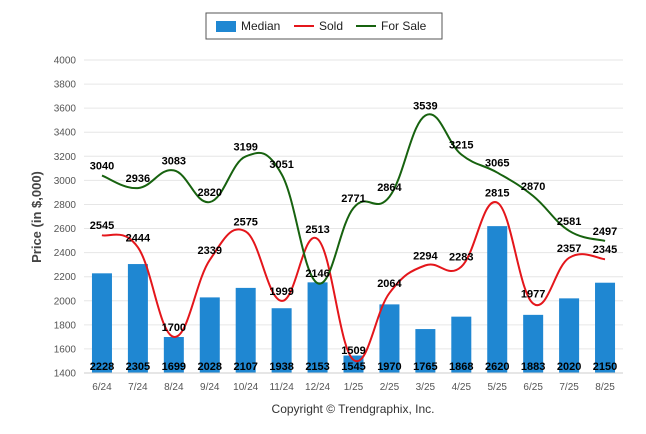 The width and height of the screenshot is (646, 434). What do you see at coordinates (533, 387) in the screenshot?
I see `x-tick-label: 6/25` at bounding box center [533, 387].